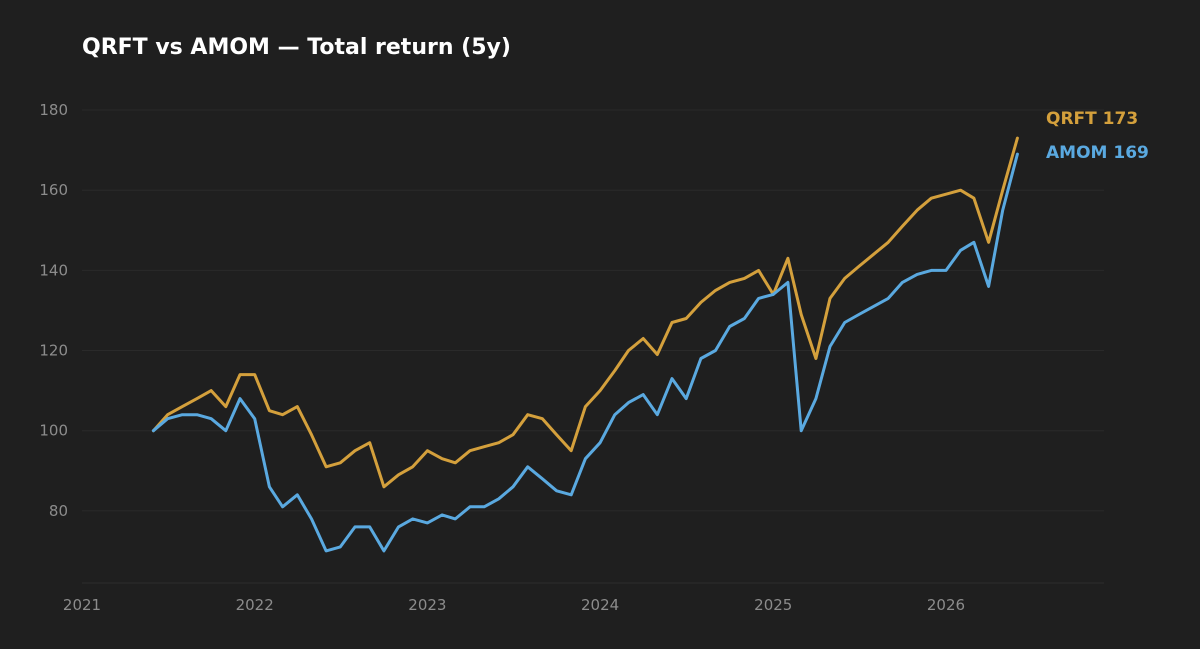 The height and width of the screenshot is (649, 1200). What do you see at coordinates (1097, 153) in the screenshot?
I see `end-label-amom: AMOM 169` at bounding box center [1097, 153].